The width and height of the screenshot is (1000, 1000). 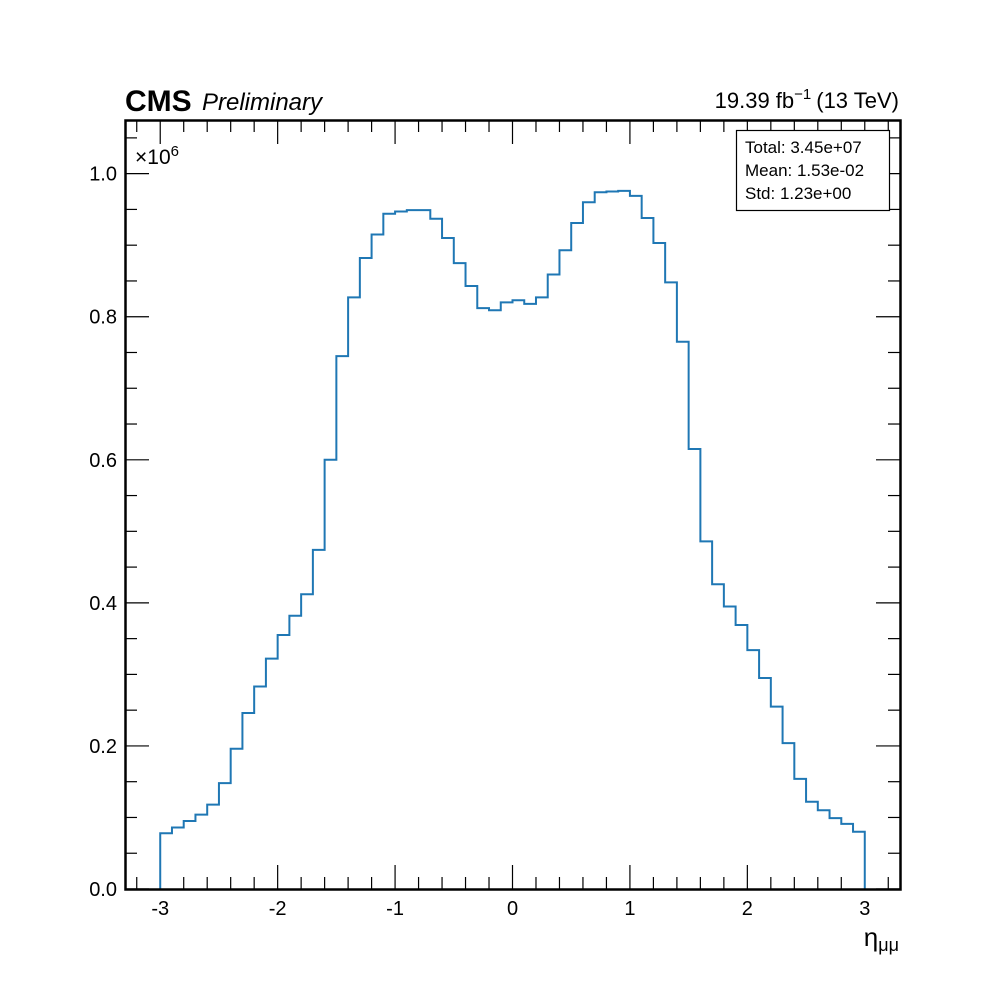 What do you see at coordinates (103, 604) in the screenshot?
I see `y-tick-label: 0.4` at bounding box center [103, 604].